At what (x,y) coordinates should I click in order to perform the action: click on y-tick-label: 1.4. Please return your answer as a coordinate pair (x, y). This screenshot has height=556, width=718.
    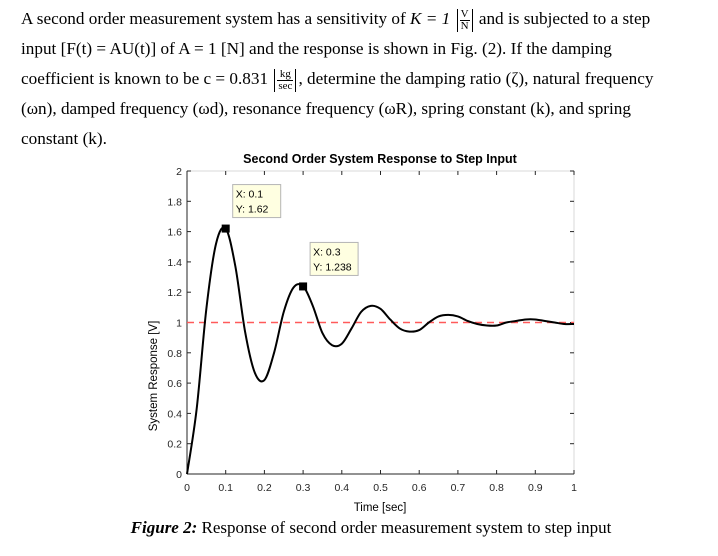
    Looking at the image, I should click on (174, 263).